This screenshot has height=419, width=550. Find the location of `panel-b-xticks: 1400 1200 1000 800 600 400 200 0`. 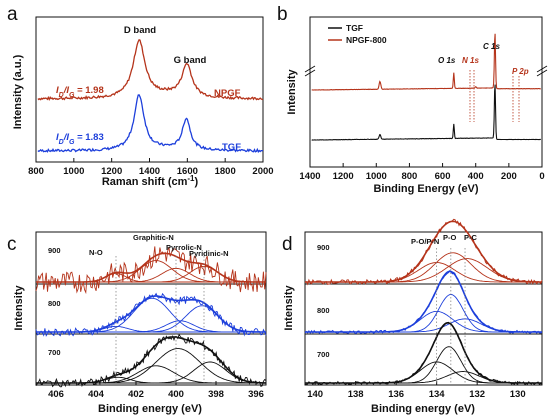

panel-b-xticks: 1400 1200 1000 800 600 400 200 0 is located at coordinates (422, 172).